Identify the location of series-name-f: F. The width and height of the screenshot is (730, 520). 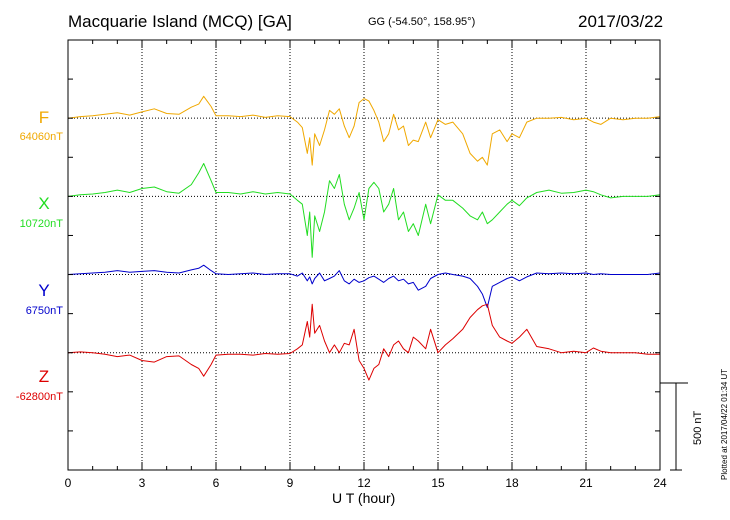
(44, 117).